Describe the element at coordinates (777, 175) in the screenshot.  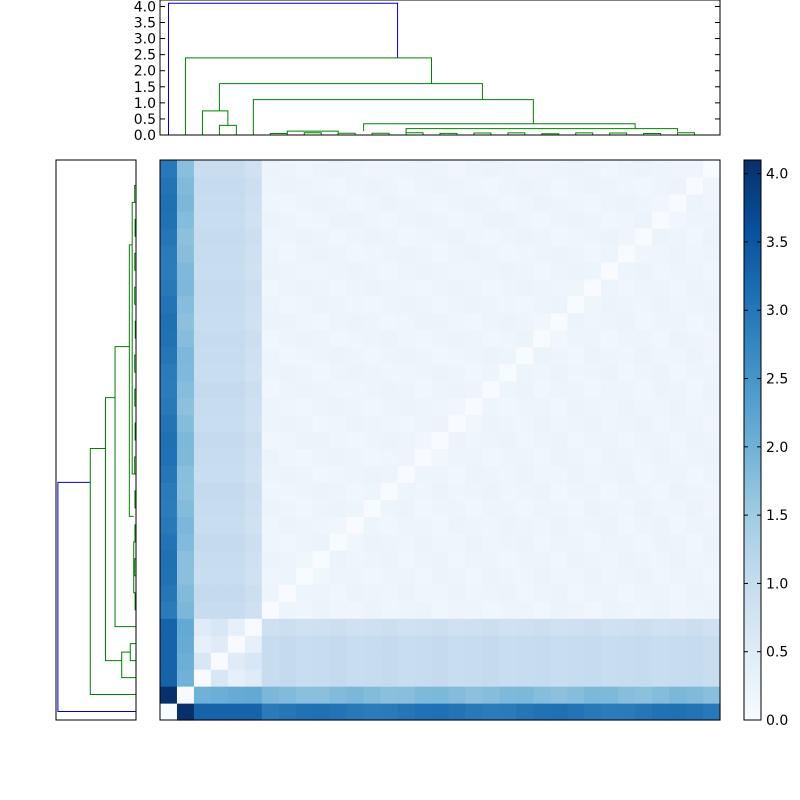
I see `colorbar-tick-label: 4.0` at that location.